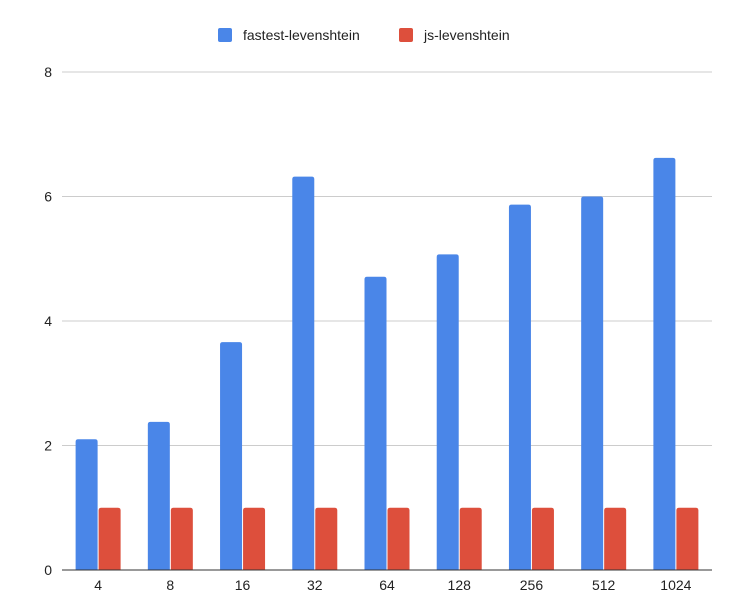 This screenshot has height=611, width=738. Describe the element at coordinates (604, 585) in the screenshot. I see `x-tick-label-512: 512` at that location.